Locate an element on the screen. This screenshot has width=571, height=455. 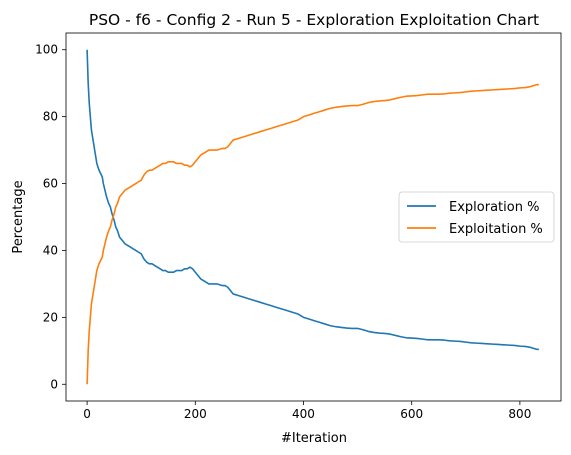
x-axis-ticks: 0 200 400 600 800 is located at coordinates (307, 411).